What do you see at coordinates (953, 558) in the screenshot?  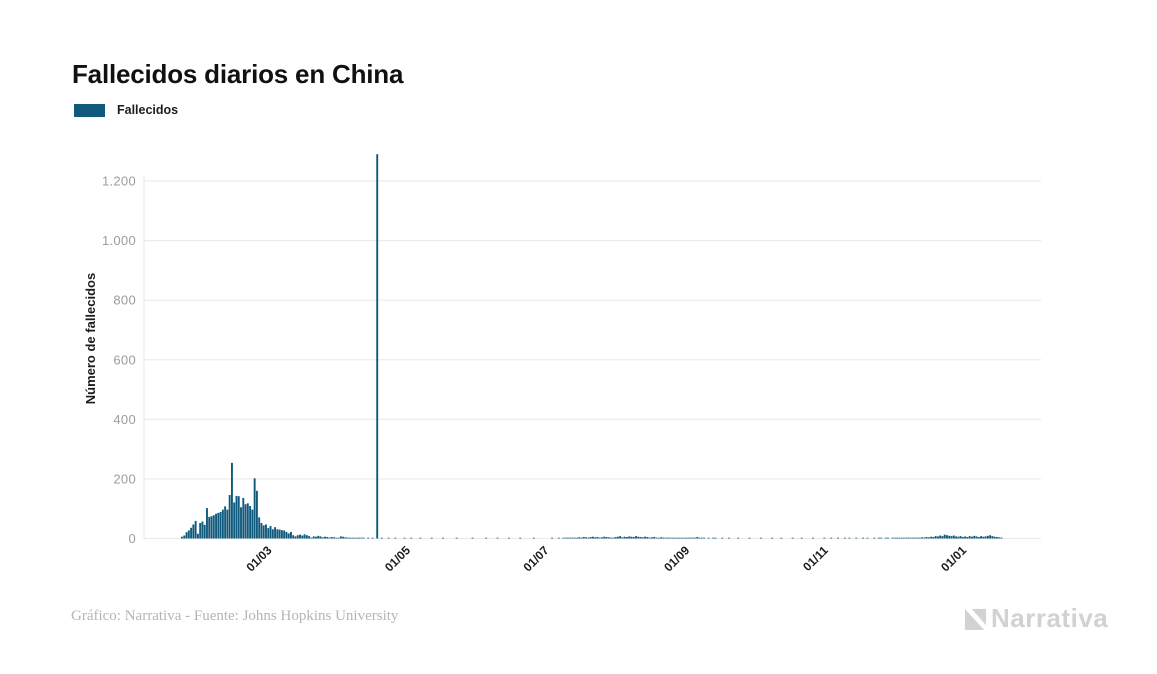 I see `svg-text: 01/01` at bounding box center [953, 558].